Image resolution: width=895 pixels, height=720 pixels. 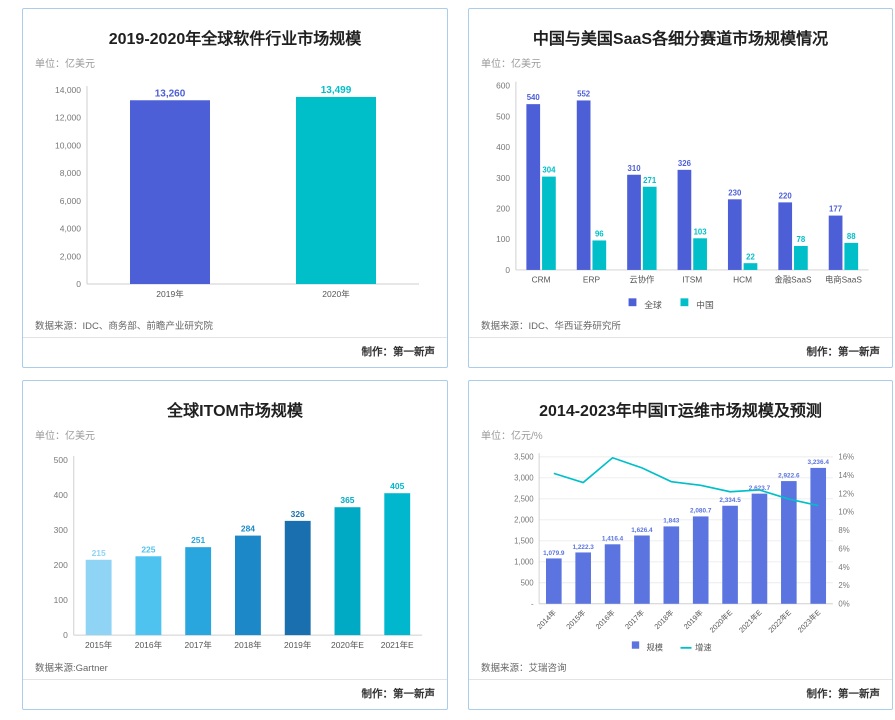 What do you see at coordinates (692, 280) in the screenshot?
I see `svg-text: ITSM` at bounding box center [692, 280].